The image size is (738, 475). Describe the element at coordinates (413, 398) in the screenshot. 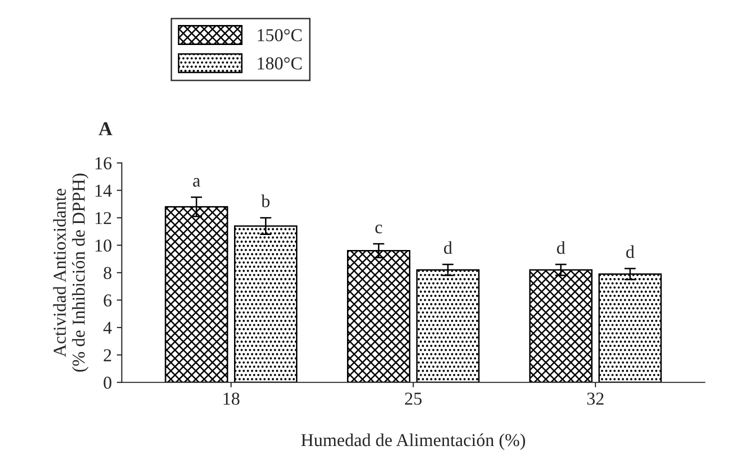

I see `x-tick-label: 25` at that location.